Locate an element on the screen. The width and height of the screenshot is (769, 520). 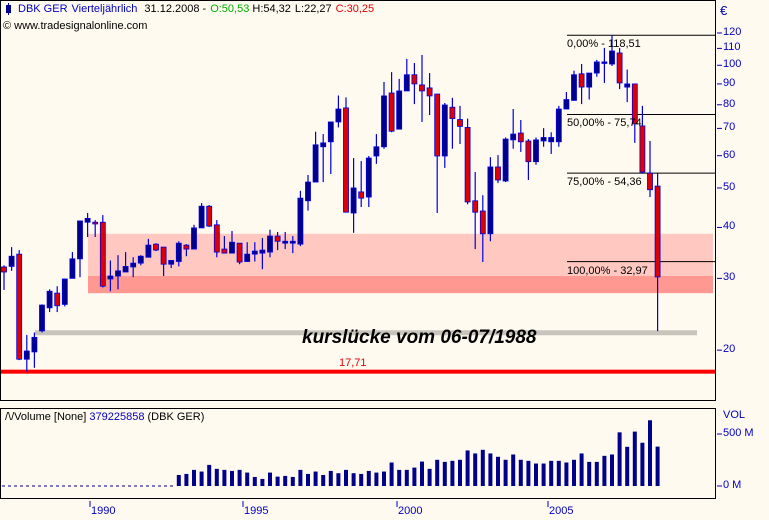
copyright: © www.tradesignalonline.com is located at coordinates (75, 26).